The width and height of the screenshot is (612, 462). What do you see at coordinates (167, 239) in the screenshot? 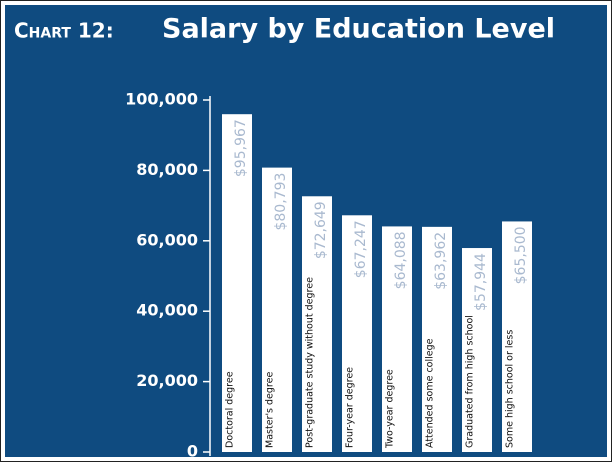
I see `y-tick-label: 60,000` at bounding box center [167, 239].